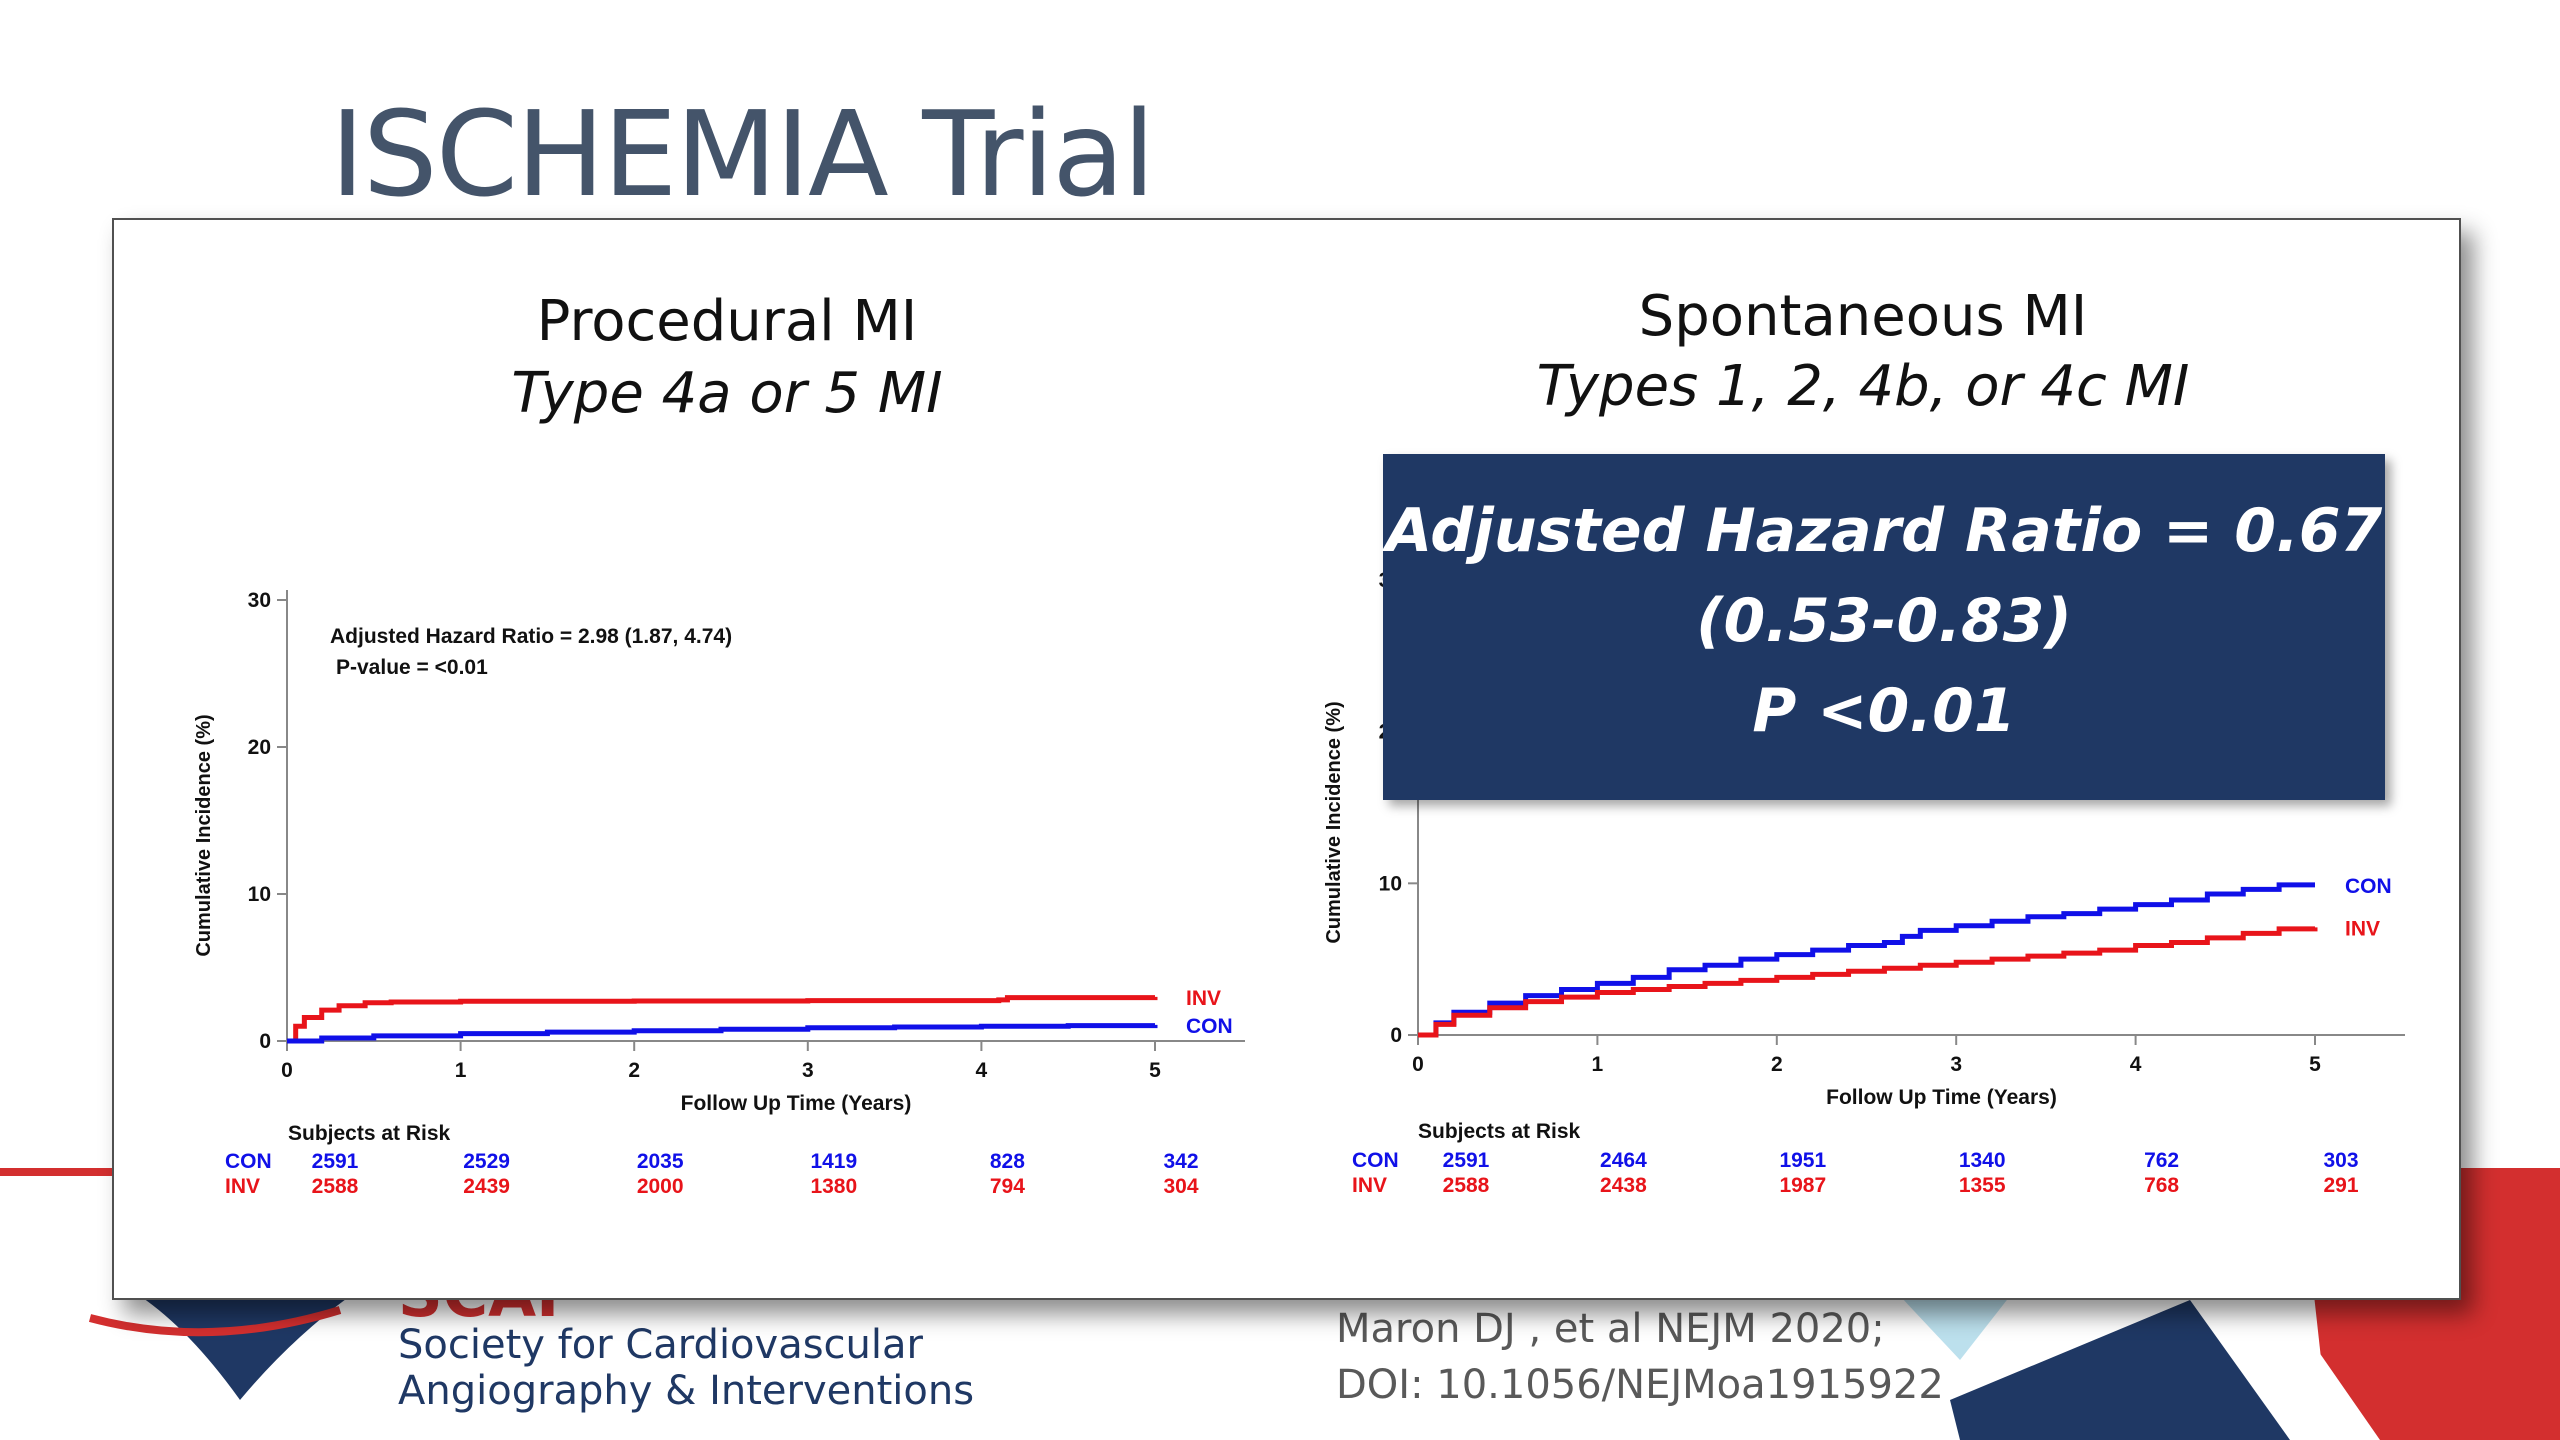  What do you see at coordinates (2290, 1368) in the screenshot?
I see `right-white-stripe` at bounding box center [2290, 1368].